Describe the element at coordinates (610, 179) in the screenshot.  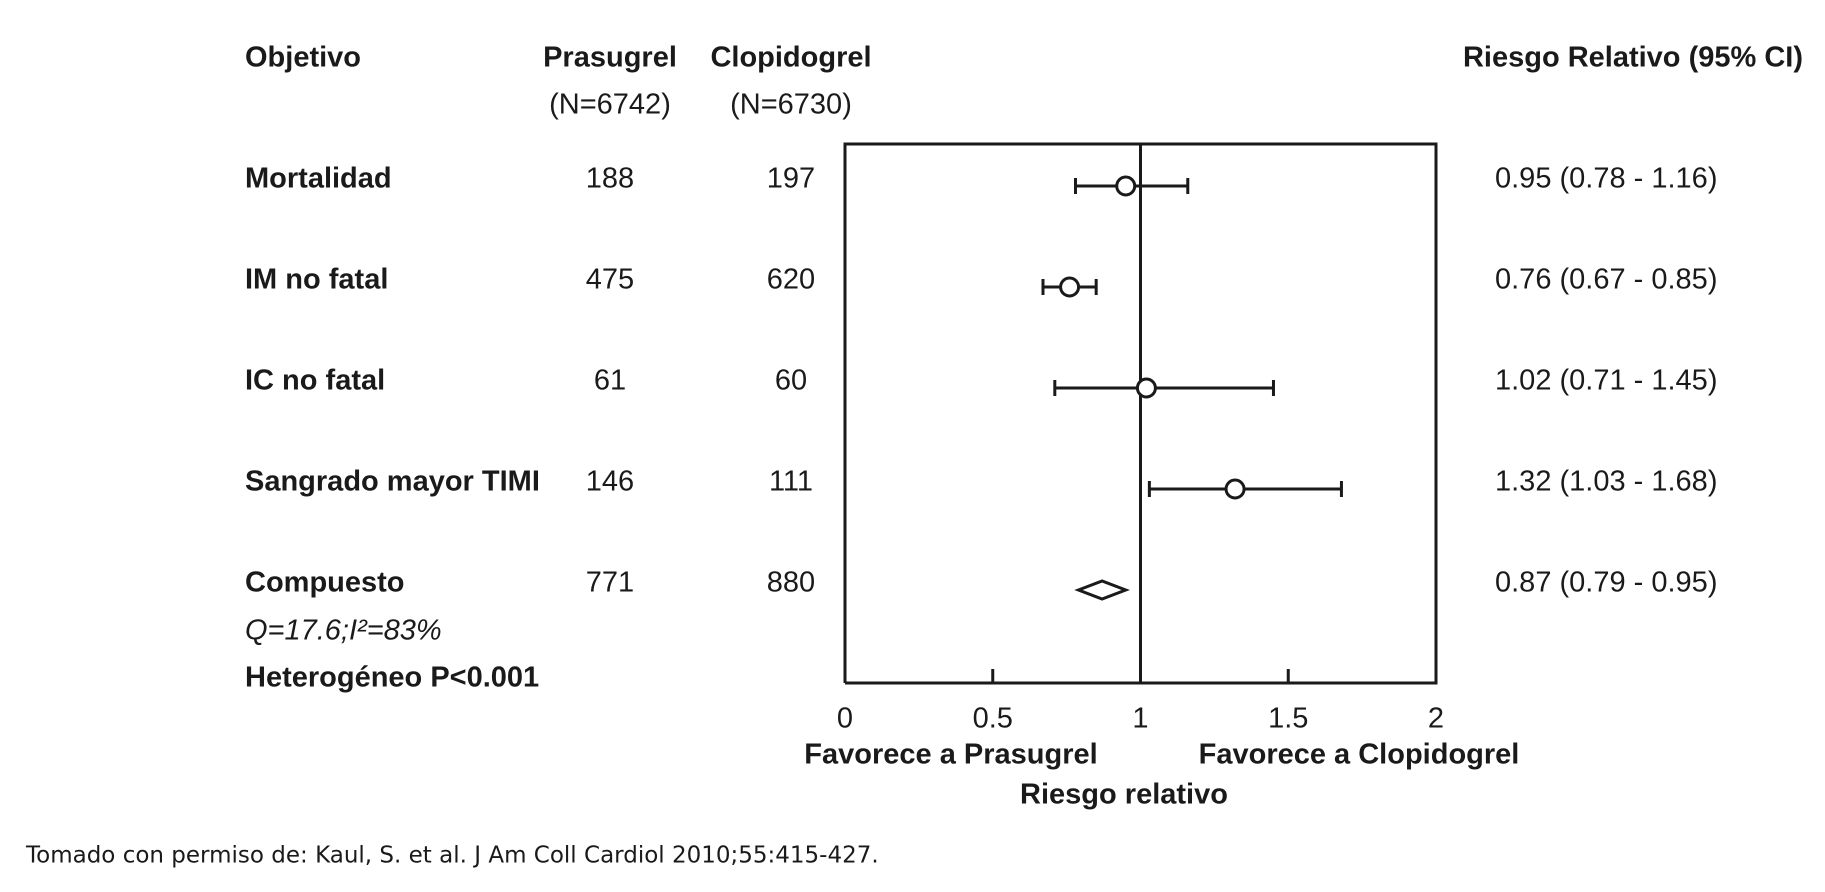
I see `count: 188` at that location.